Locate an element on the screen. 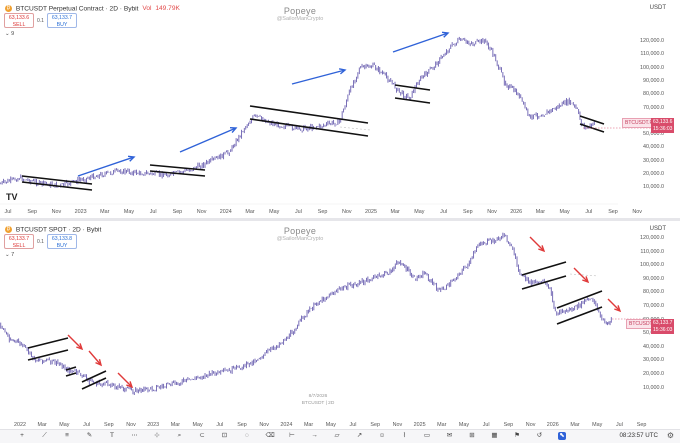  arrow-icon: ↗ is located at coordinates (359, 435).